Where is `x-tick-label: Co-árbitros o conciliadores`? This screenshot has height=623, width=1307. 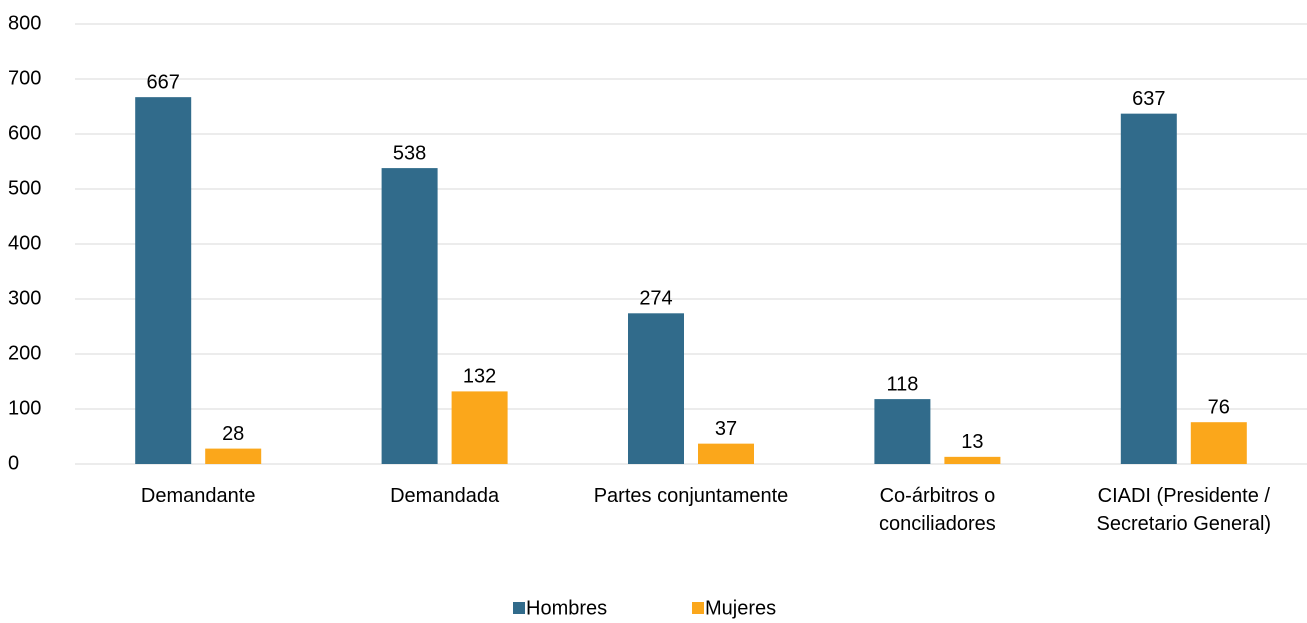
x-tick-label: Co-árbitros o conciliadores is located at coordinates (937, 510).